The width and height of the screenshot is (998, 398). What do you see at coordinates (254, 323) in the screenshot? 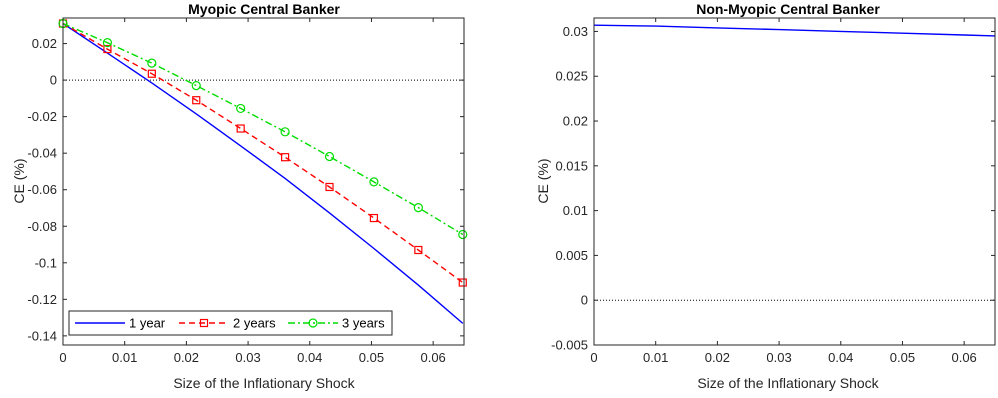
I see `legend-label: 2 years` at bounding box center [254, 323].